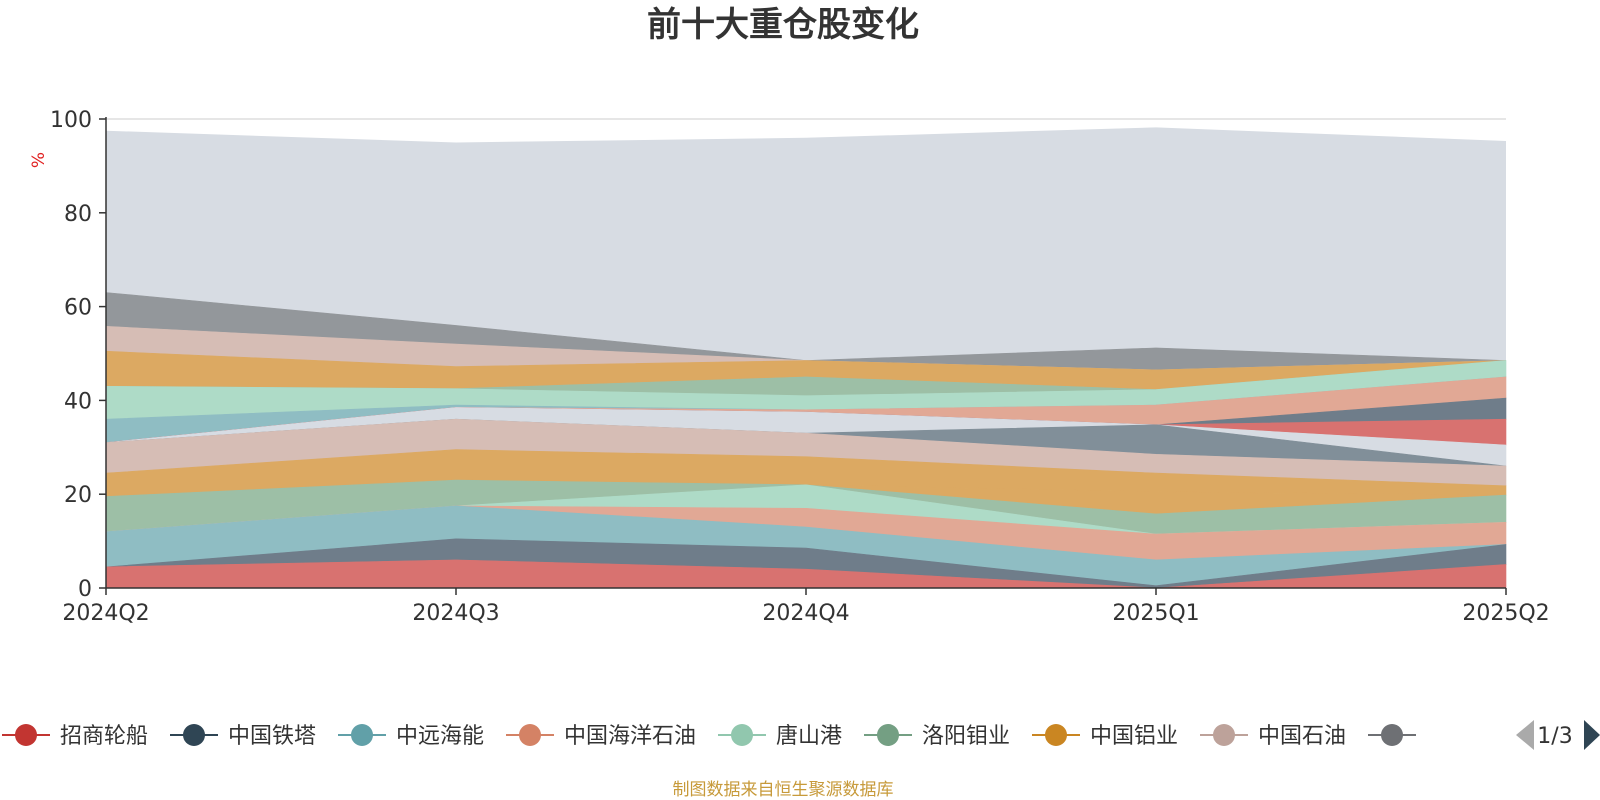  Describe the element at coordinates (272, 736) in the screenshot. I see `legend-label: 中国铁塔` at that location.